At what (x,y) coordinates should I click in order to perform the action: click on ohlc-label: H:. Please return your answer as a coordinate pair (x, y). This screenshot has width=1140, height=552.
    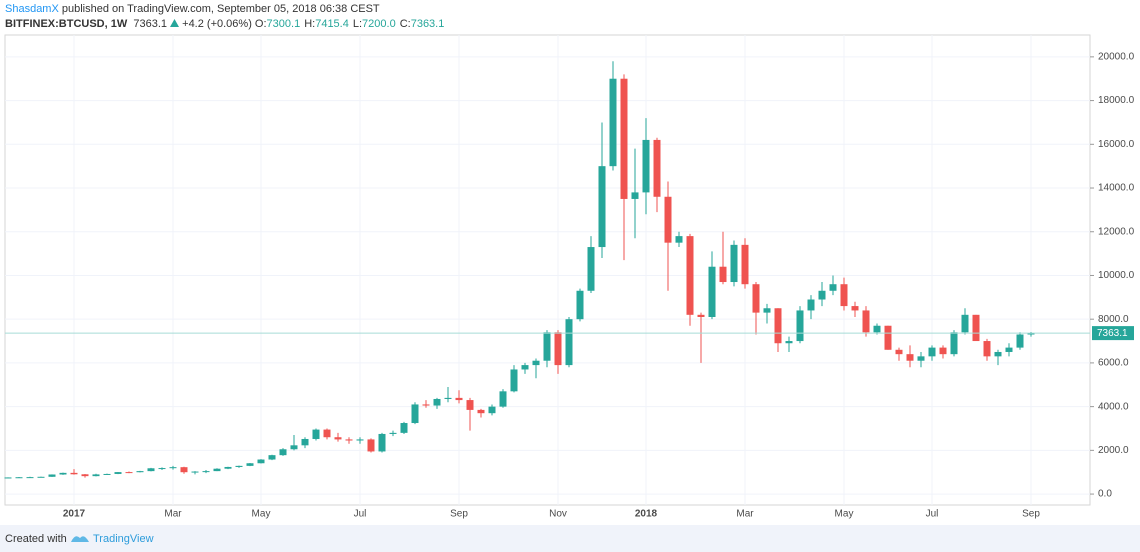
    Looking at the image, I should click on (310, 24).